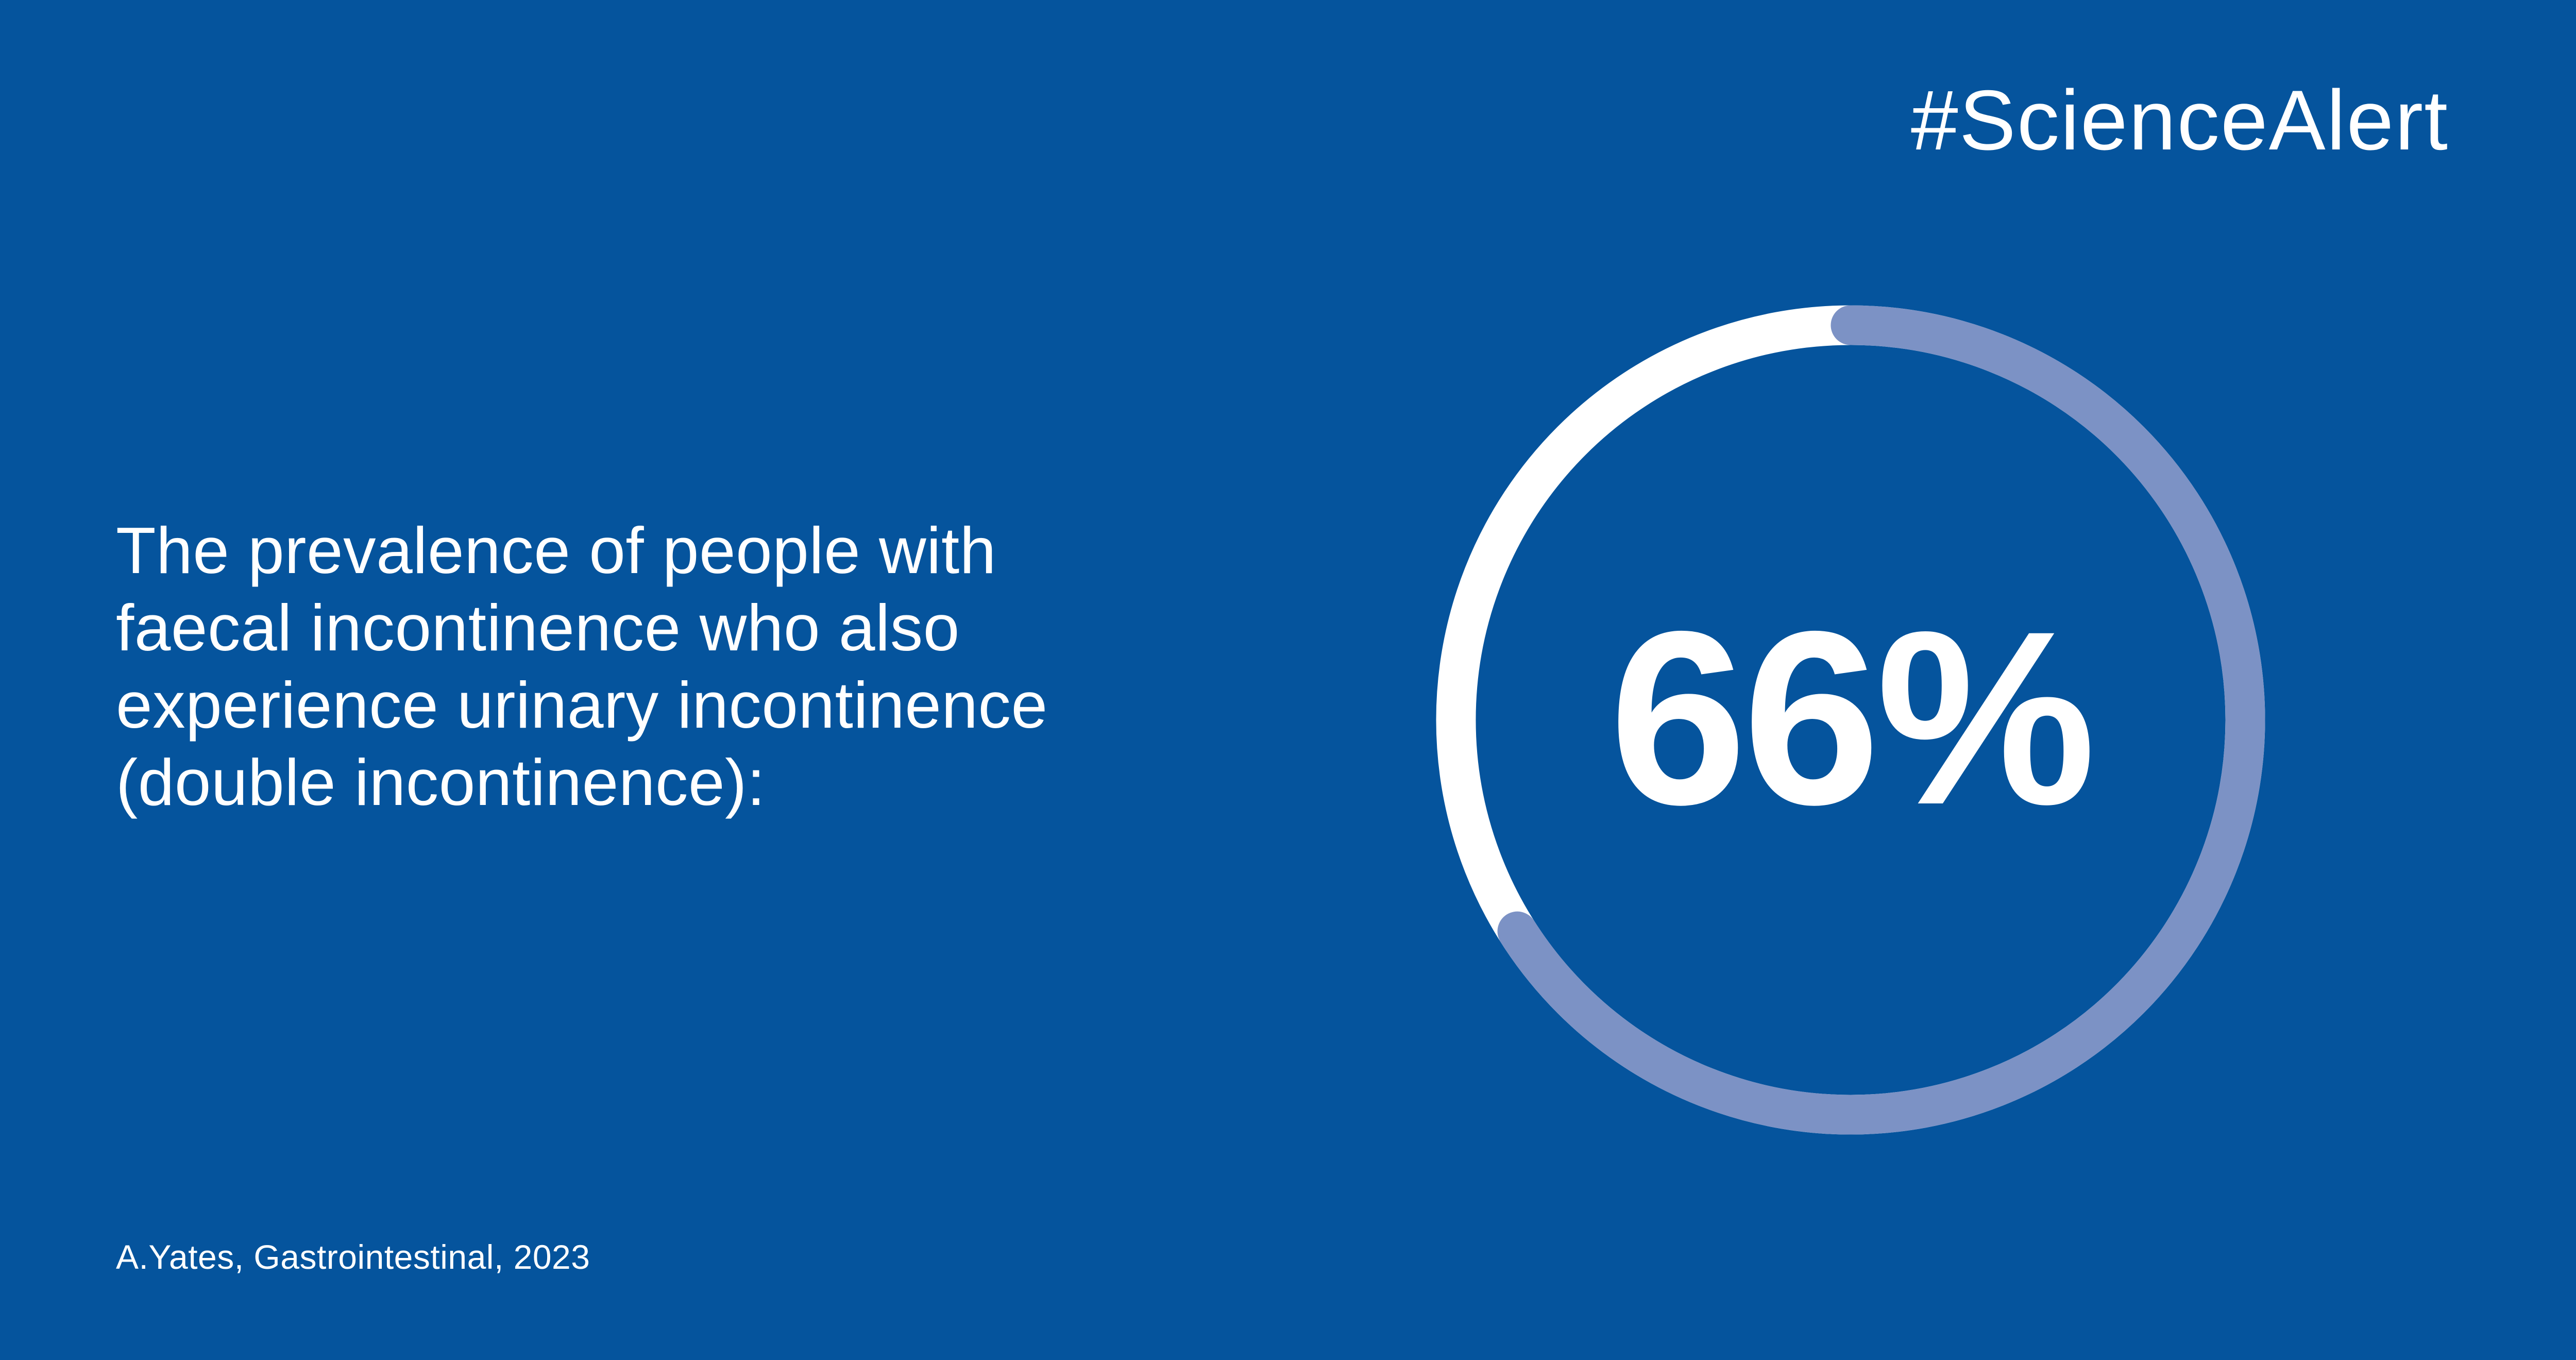 The height and width of the screenshot is (1360, 2576). What do you see at coordinates (538, 627) in the screenshot?
I see `statement-line-2: faecal incontinence who also` at bounding box center [538, 627].